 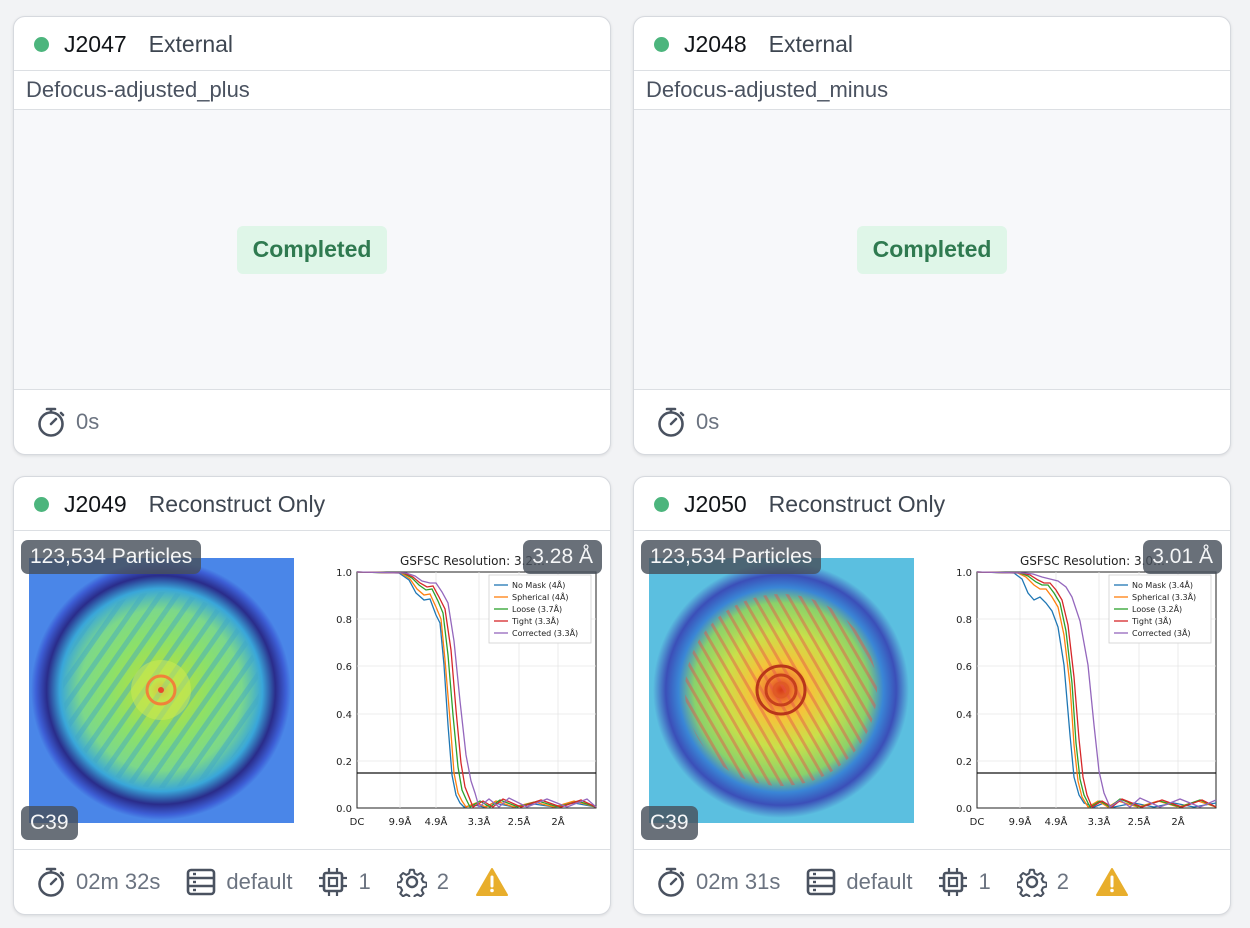 I want to click on legend-item: No Mask (4Å), so click(x=538, y=584).